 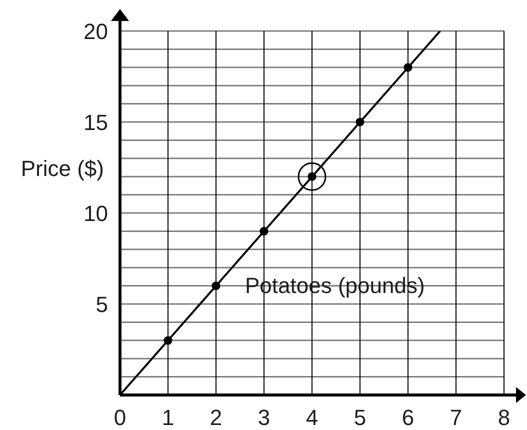 What do you see at coordinates (102, 304) in the screenshot?
I see `y-tick-label: 5` at bounding box center [102, 304].